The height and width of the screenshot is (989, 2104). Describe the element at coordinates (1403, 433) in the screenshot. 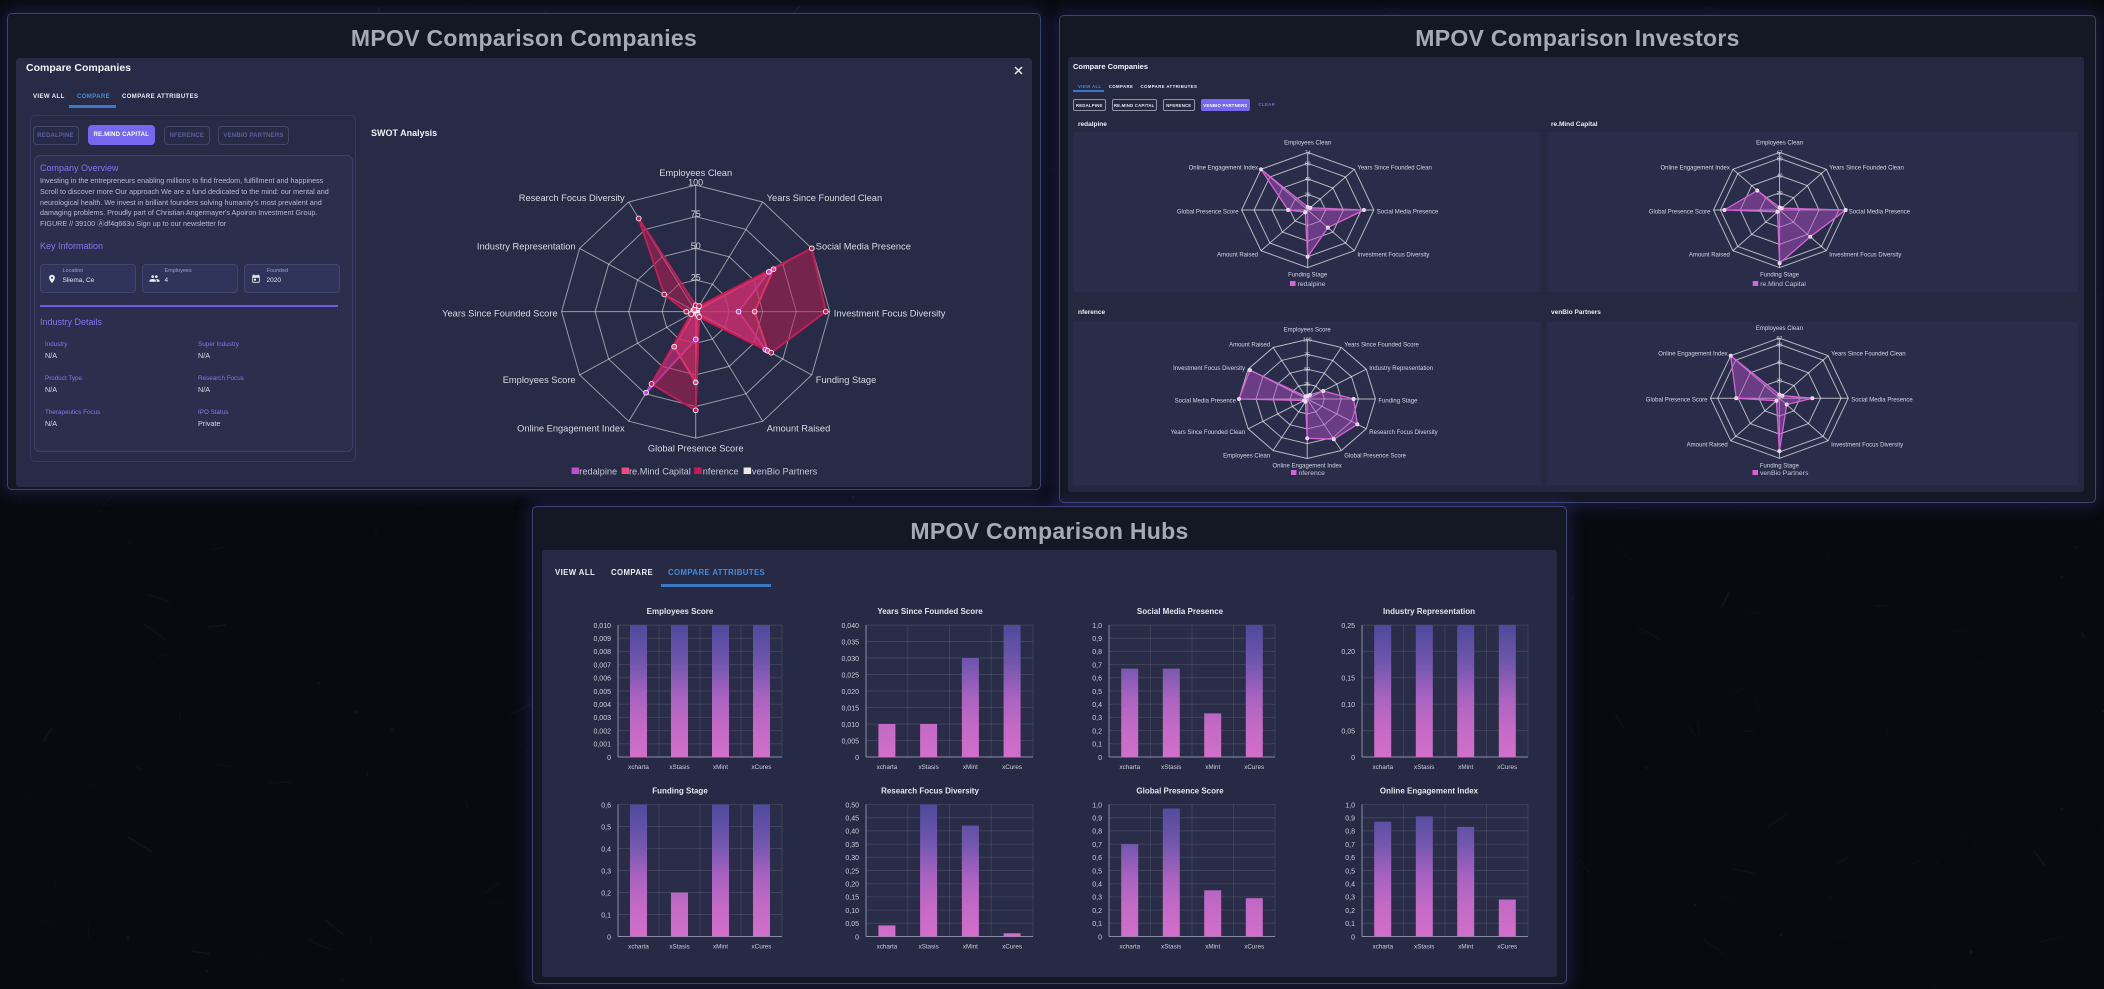

I see `svg-text: Research Focus Diversity` at that location.